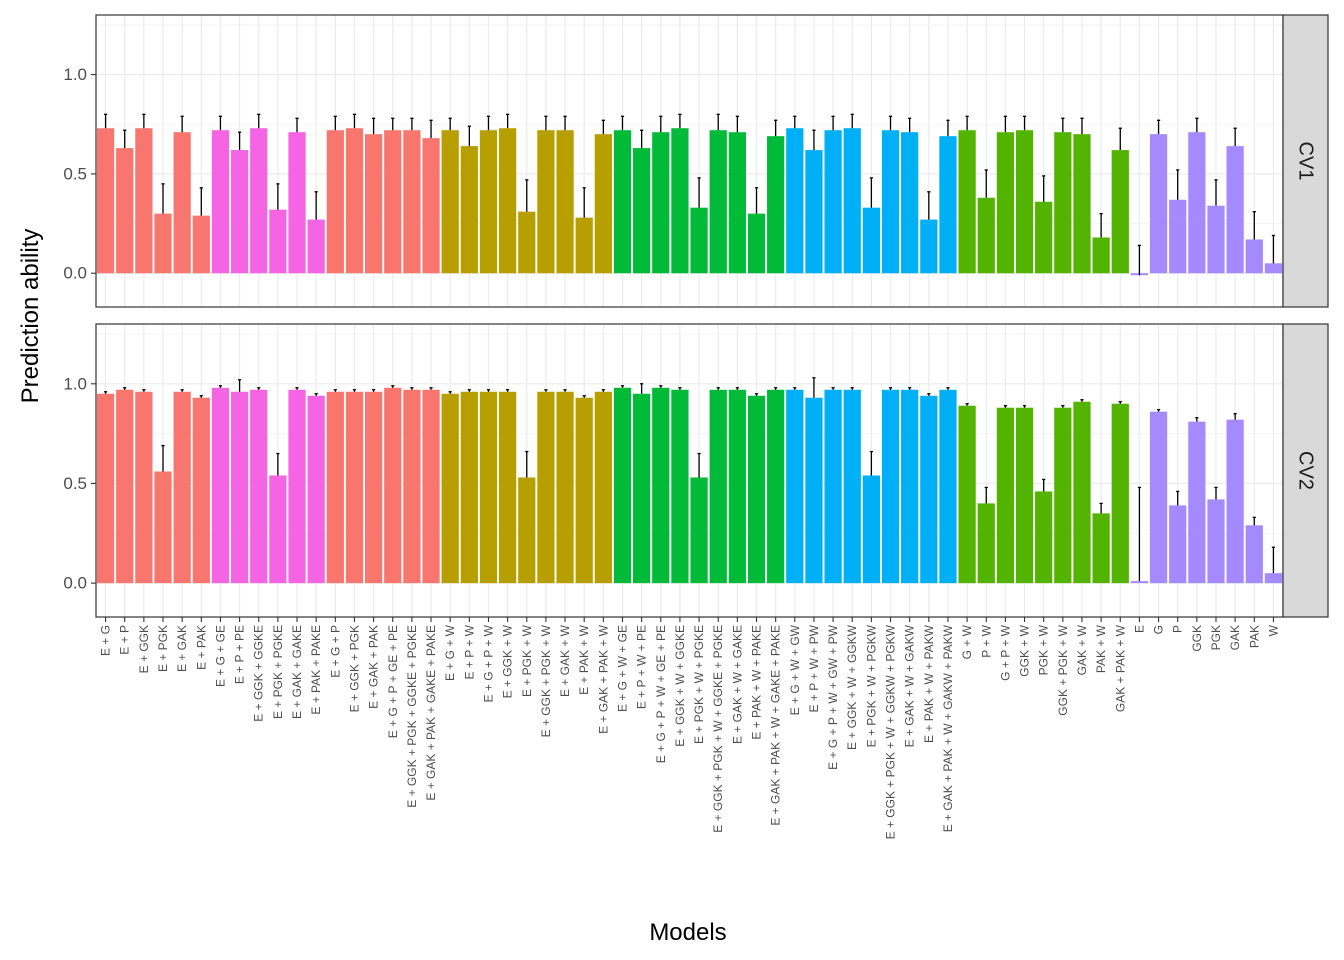 Image resolution: width=1344 pixels, height=960 pixels. What do you see at coordinates (642, 667) in the screenshot?
I see `x-tick-label: E + P + W + PE` at bounding box center [642, 667].